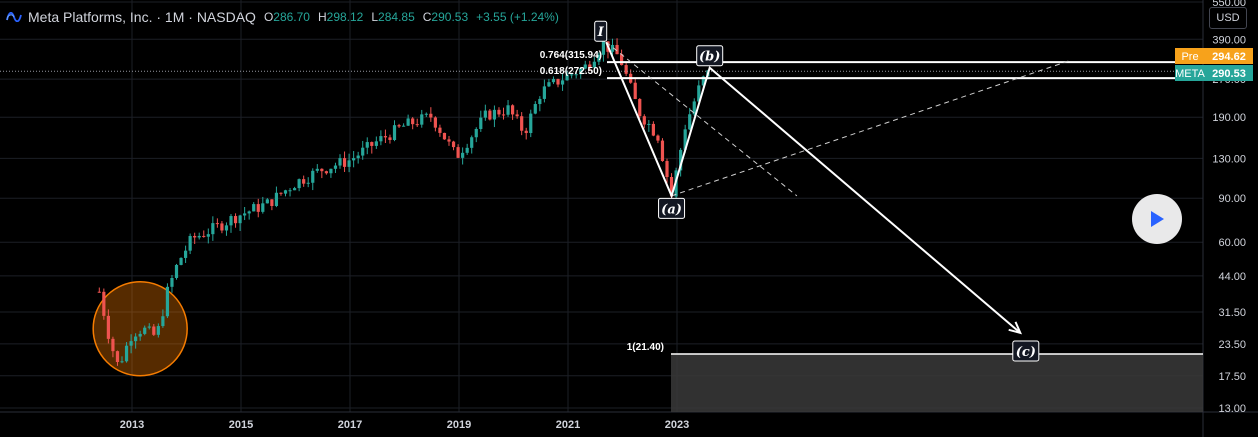 The image size is (1258, 437). What do you see at coordinates (286, 17) in the screenshot?
I see `open-value: O286.70` at bounding box center [286, 17].